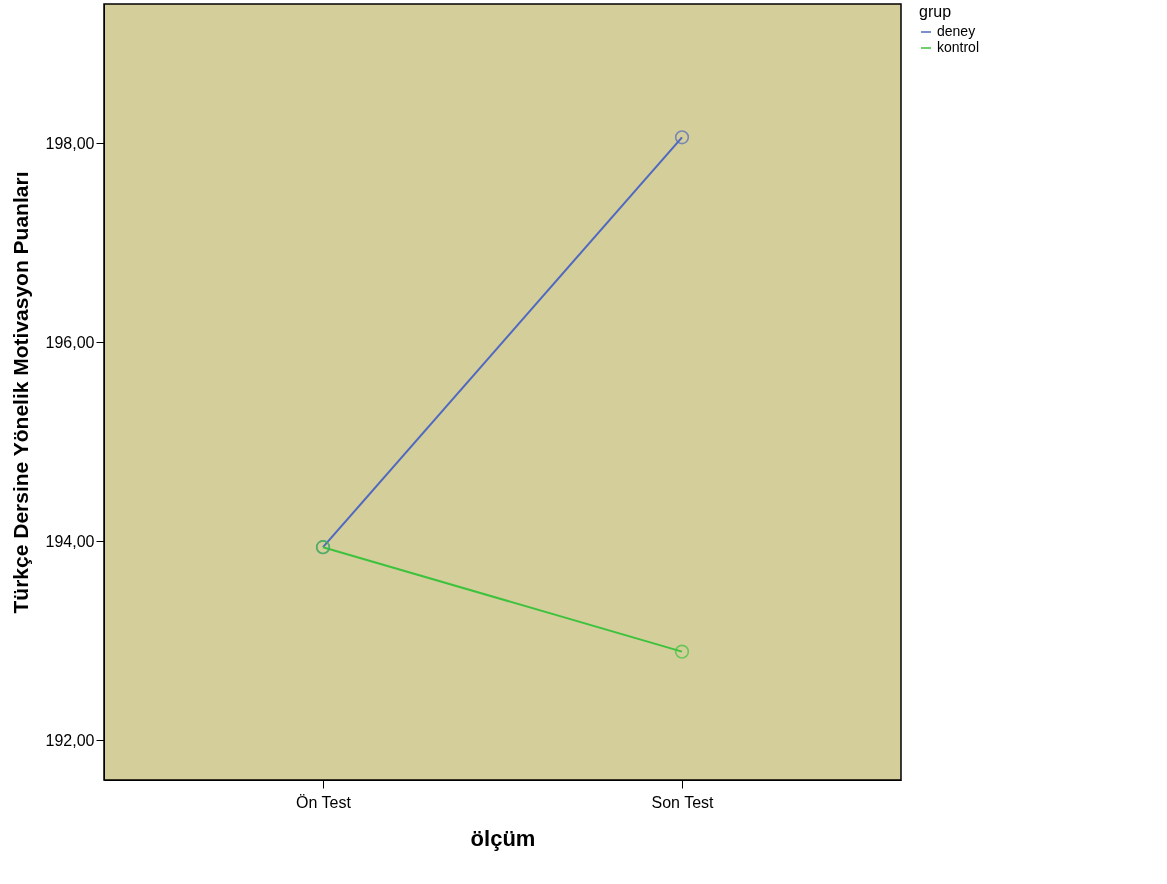 The image size is (1167, 884). What do you see at coordinates (70, 740) in the screenshot?
I see `y-tick-label: 192,00` at bounding box center [70, 740].